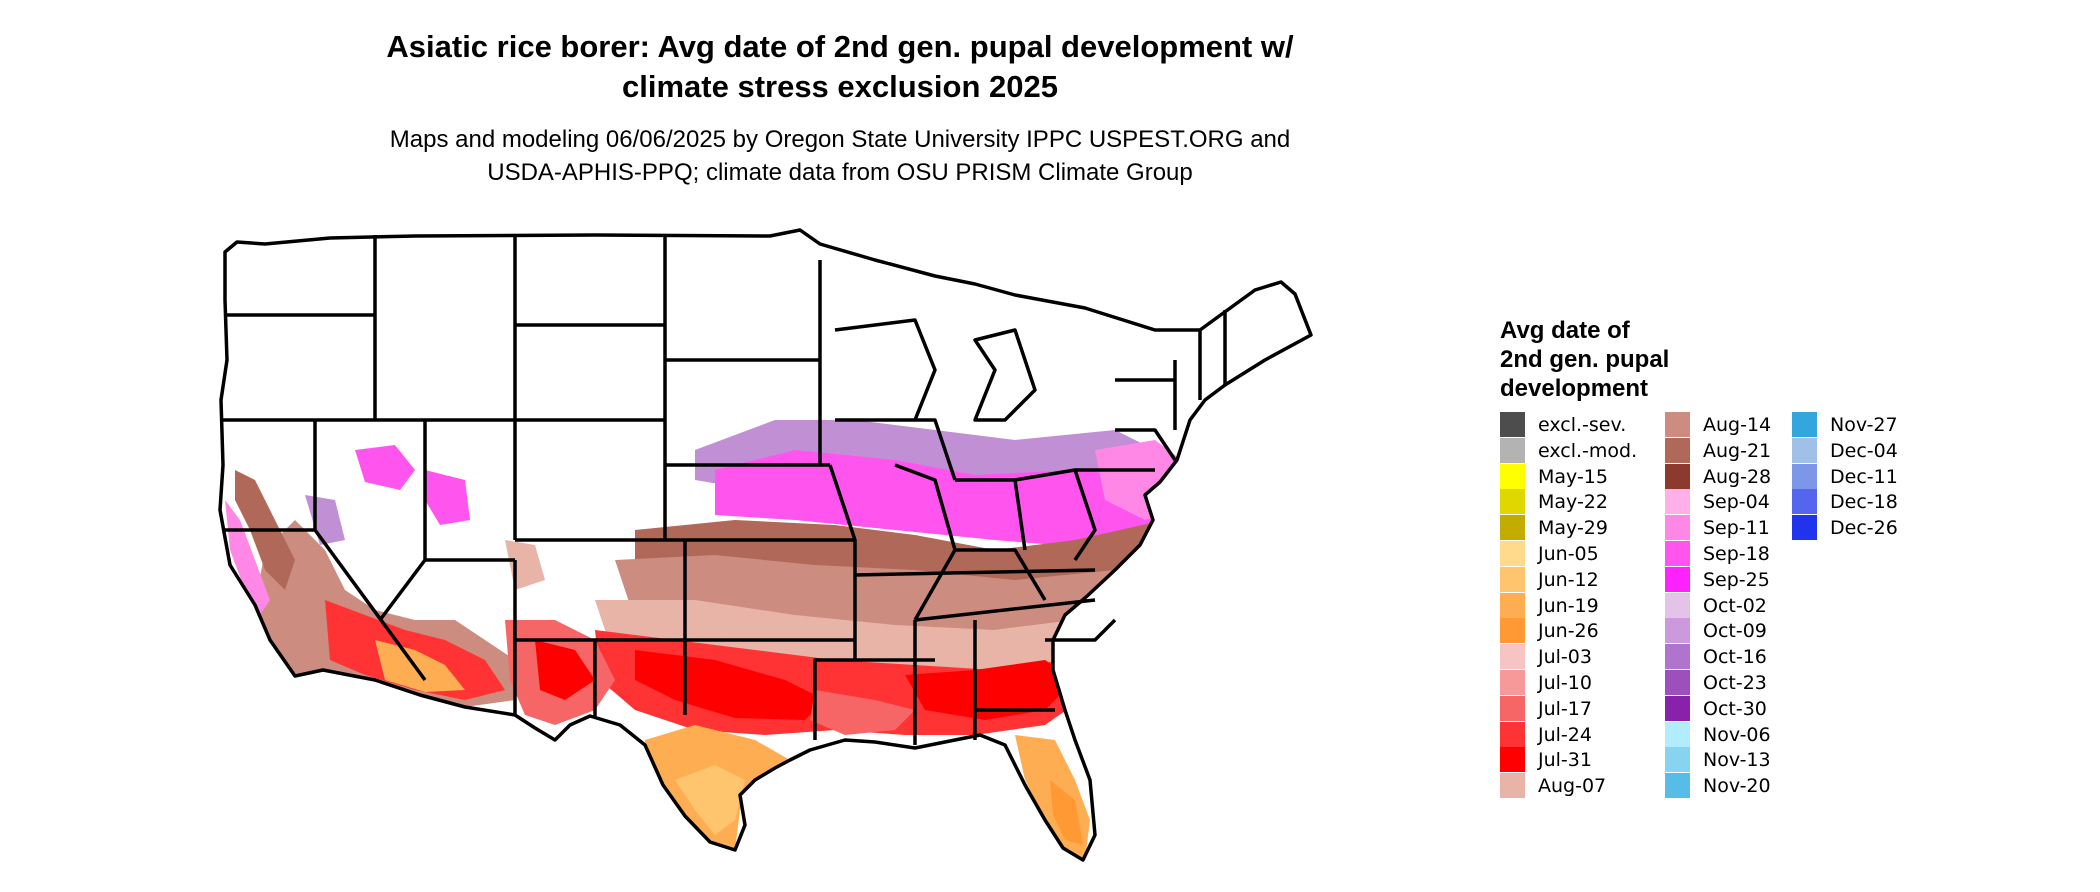  What do you see at coordinates (1565, 682) in the screenshot?
I see `legend-label: Jul-10` at bounding box center [1565, 682].